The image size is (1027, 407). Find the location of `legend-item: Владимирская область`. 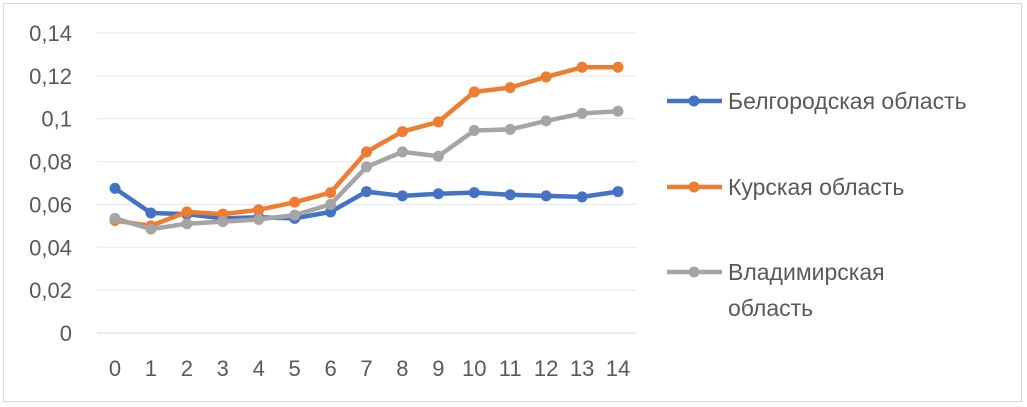

legend-item: Владимирская область is located at coordinates (776, 290).